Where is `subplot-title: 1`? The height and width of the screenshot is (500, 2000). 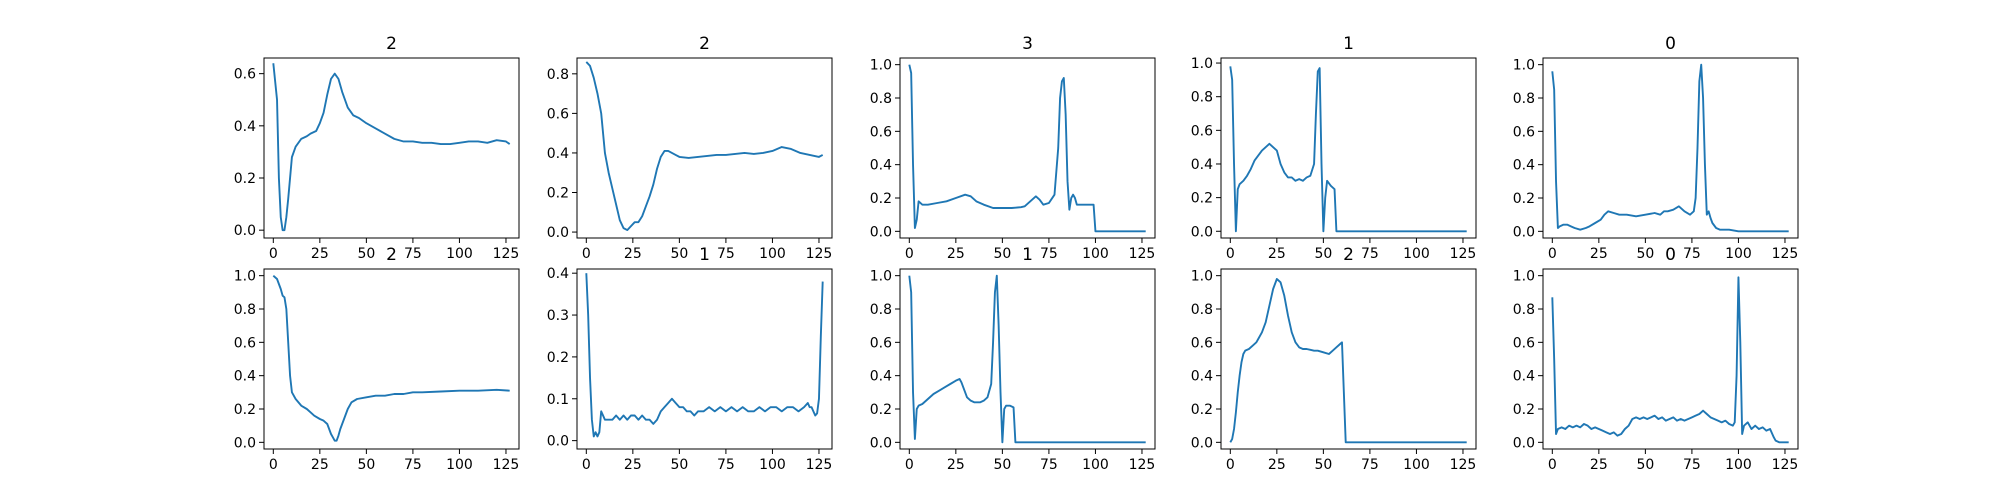
subplot-title: 1 is located at coordinates (704, 255).